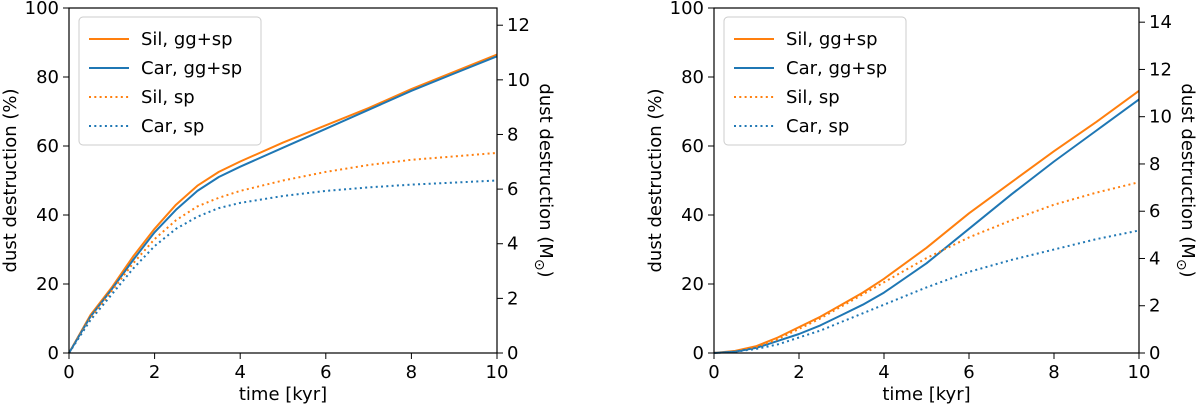 The height and width of the screenshot is (406, 1200). Describe the element at coordinates (1160, 22) in the screenshot. I see `y2-tick-label: 14` at that location.